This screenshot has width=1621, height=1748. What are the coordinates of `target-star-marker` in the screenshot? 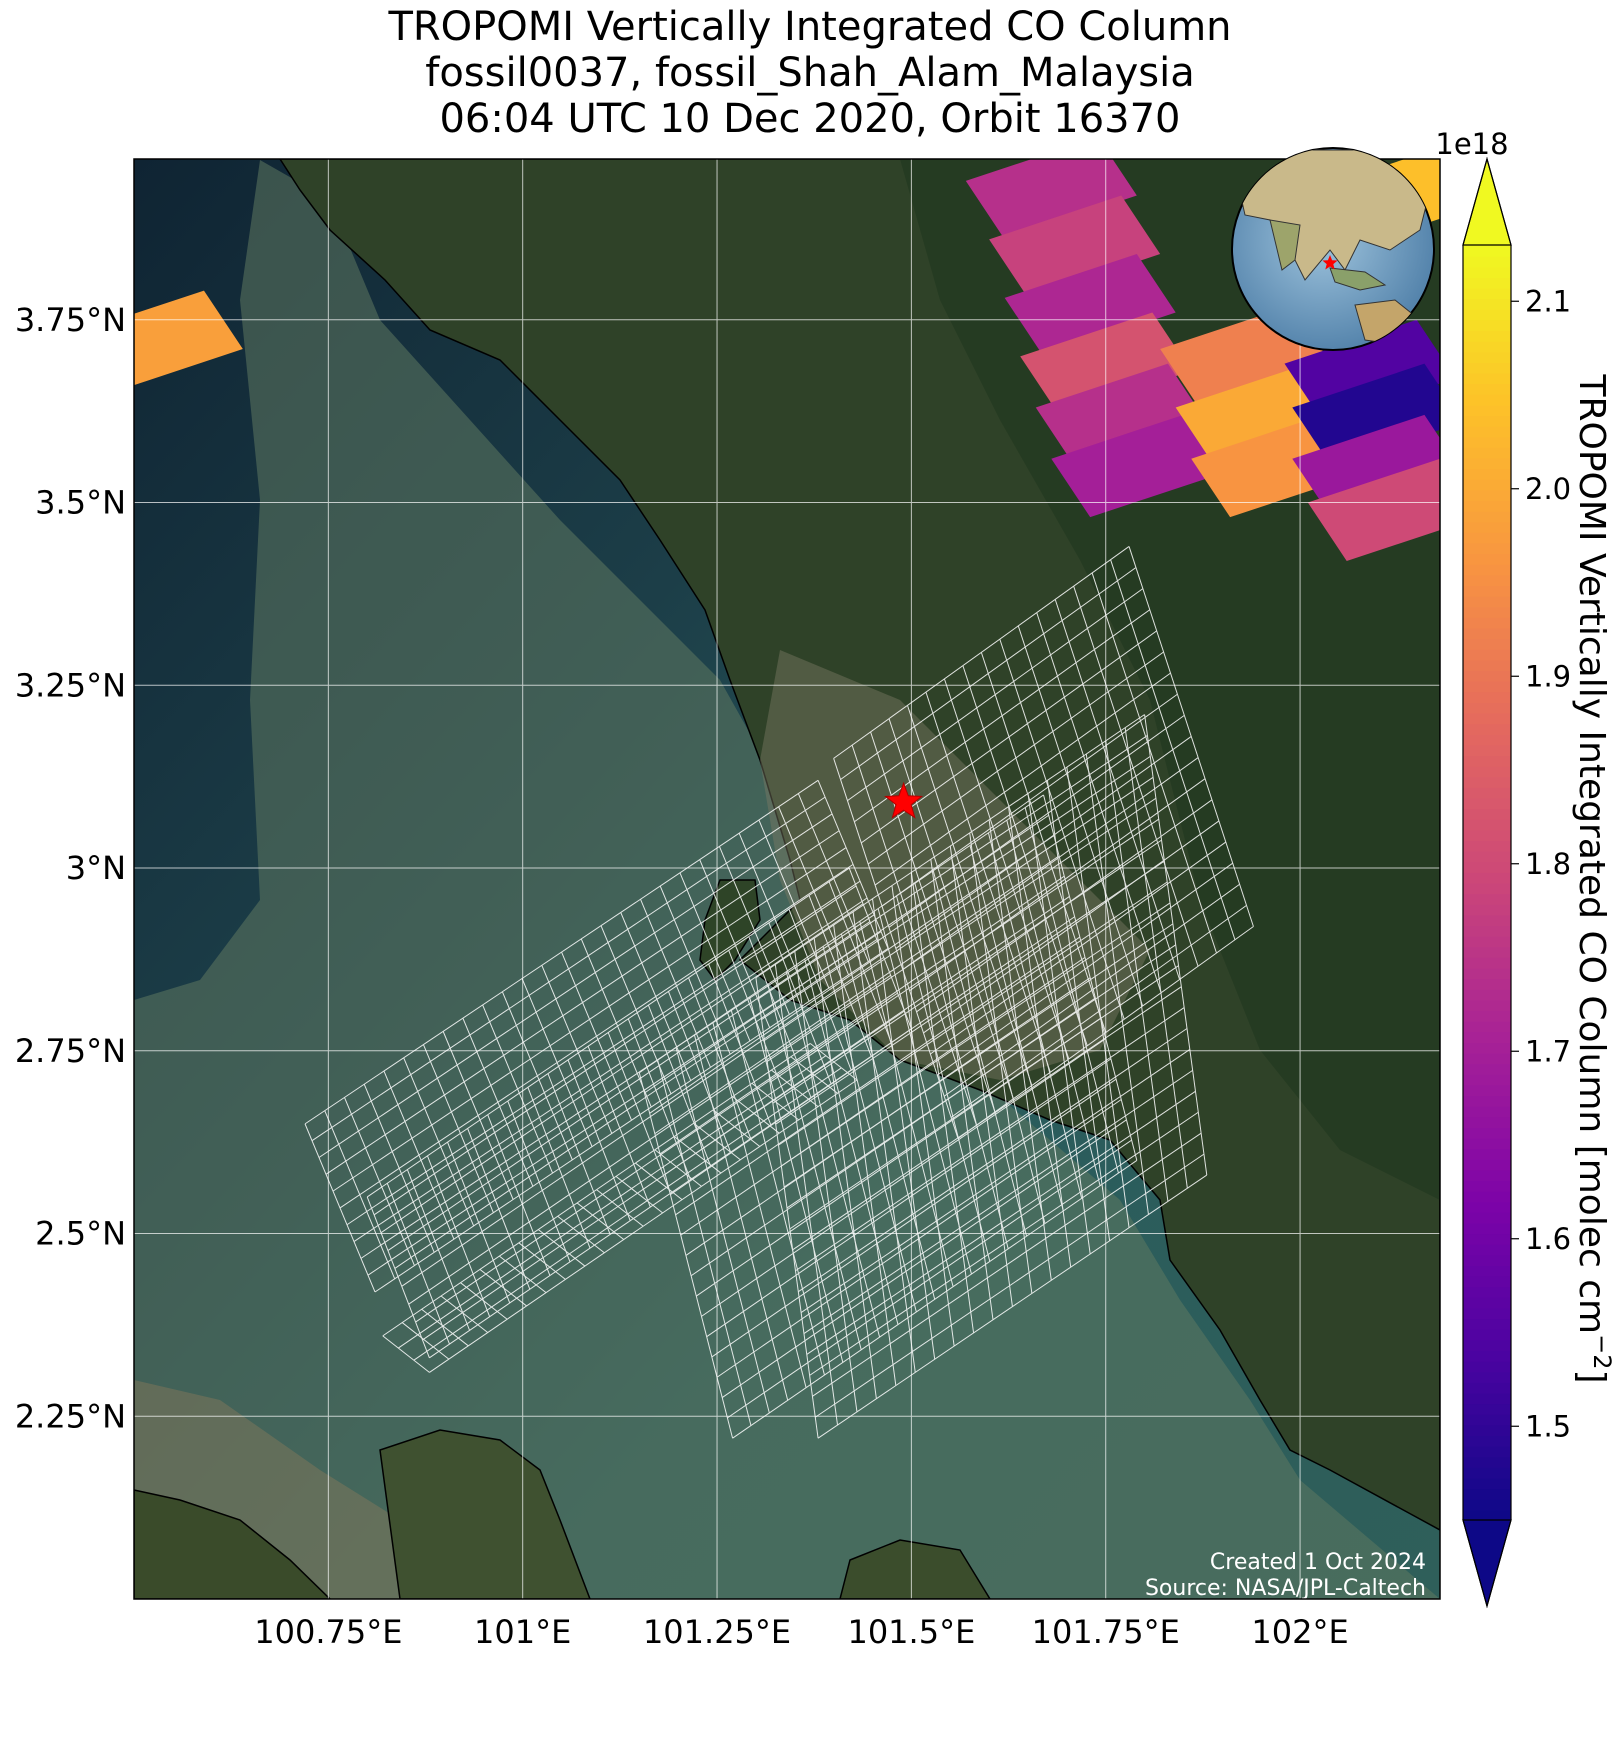 It's located at (904, 800).